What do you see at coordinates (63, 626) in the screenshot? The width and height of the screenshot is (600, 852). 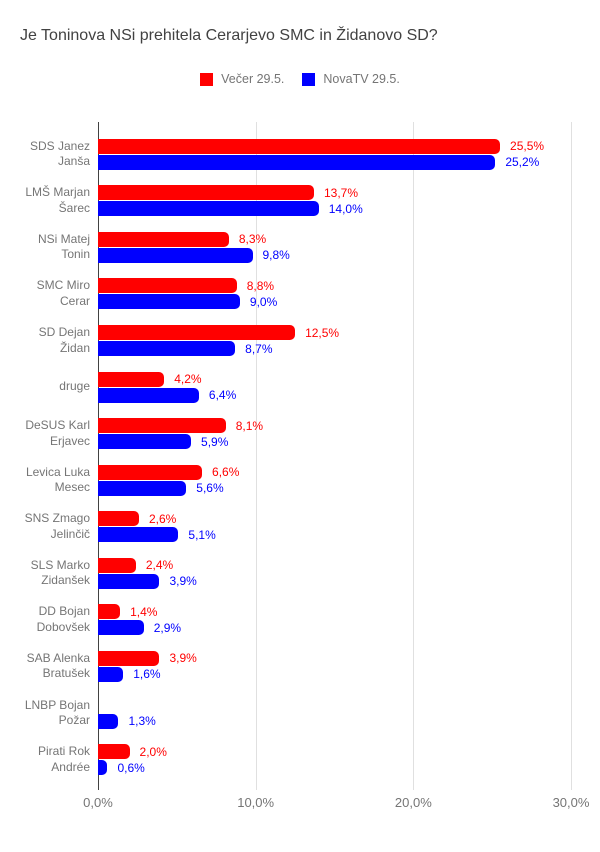 I see `category-label-line: Dobovšek` at bounding box center [63, 626].